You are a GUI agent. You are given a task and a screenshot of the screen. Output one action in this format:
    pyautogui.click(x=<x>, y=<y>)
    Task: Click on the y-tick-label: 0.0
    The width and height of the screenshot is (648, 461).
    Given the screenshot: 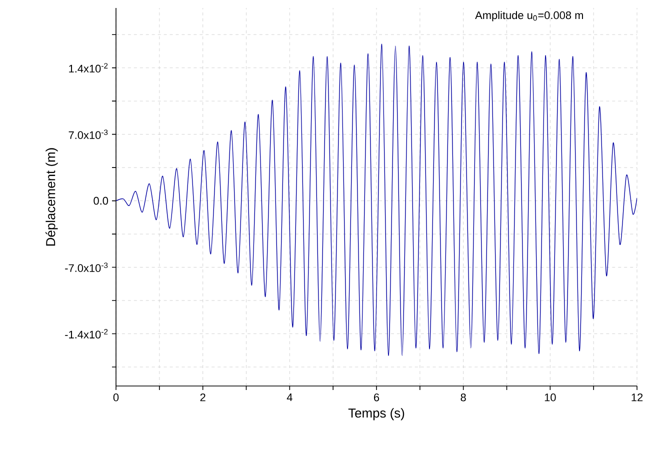 What is the action you would take?
    pyautogui.click(x=101, y=200)
    